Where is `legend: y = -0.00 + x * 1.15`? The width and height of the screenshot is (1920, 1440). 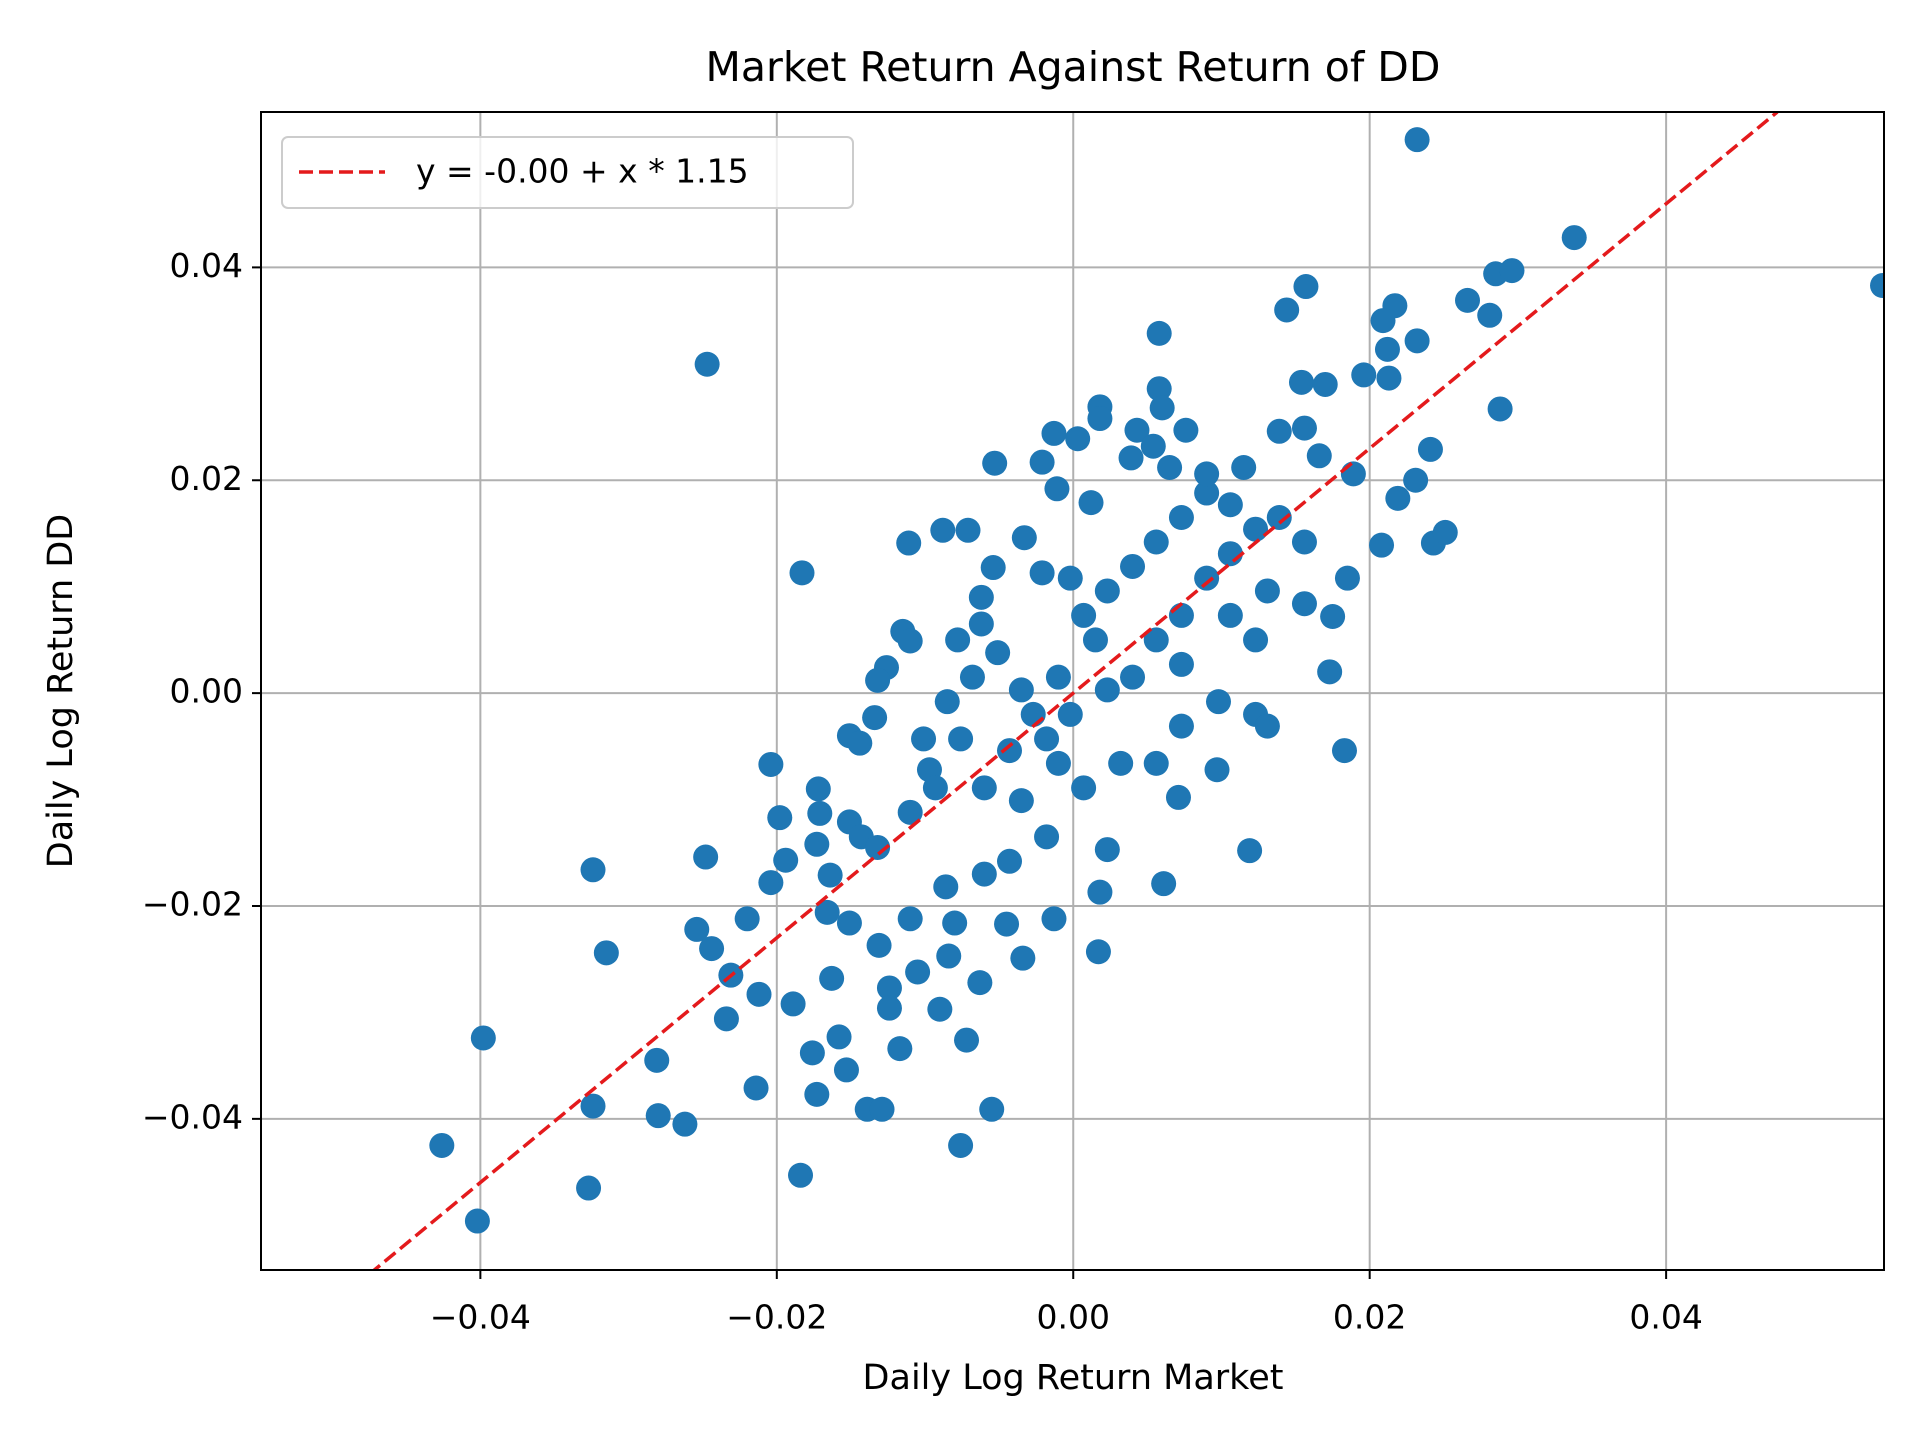 legend: y = -0.00 + x * 1.15 is located at coordinates (567, 172).